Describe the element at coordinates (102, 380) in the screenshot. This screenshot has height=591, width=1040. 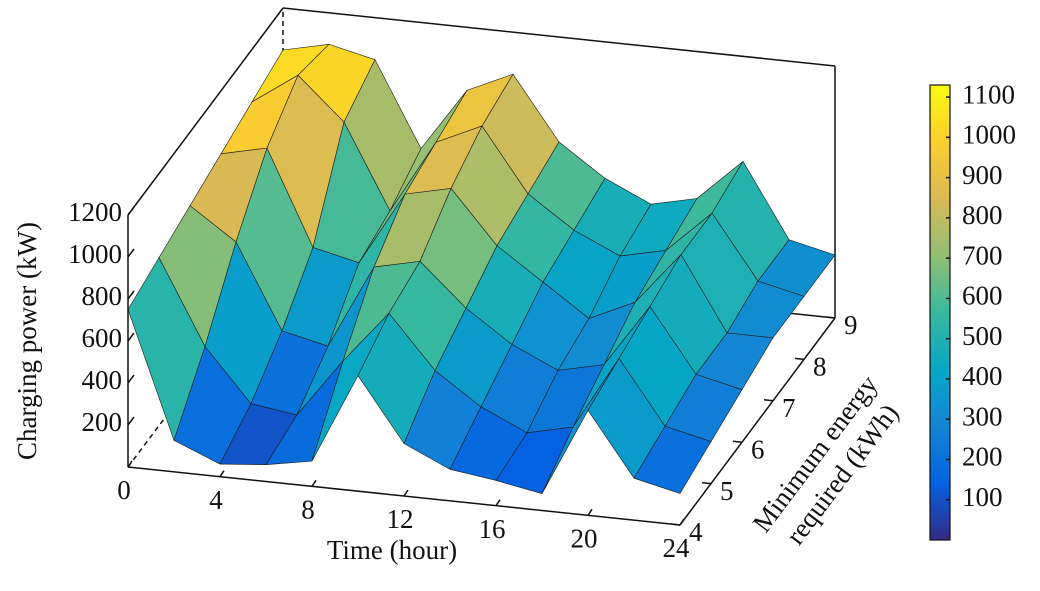
I see `z-tick-label: 400` at that location.